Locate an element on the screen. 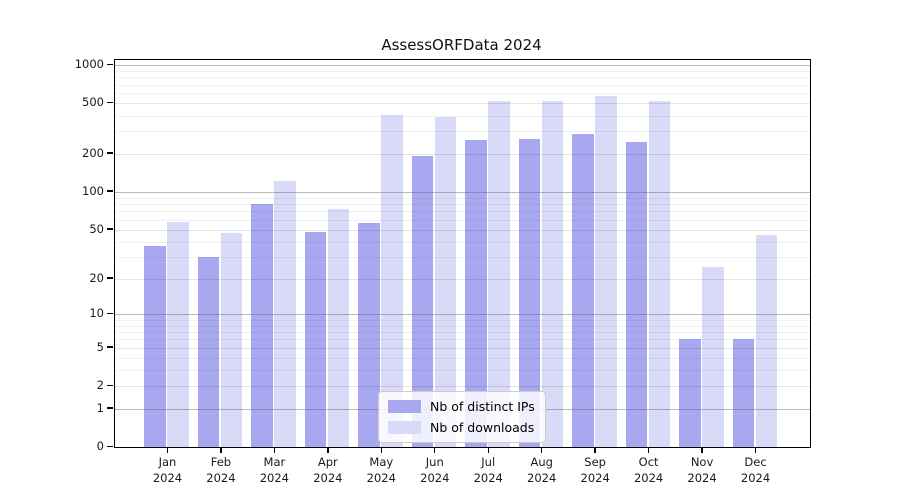  legend-swatch-distinct-ips is located at coordinates (404, 406).